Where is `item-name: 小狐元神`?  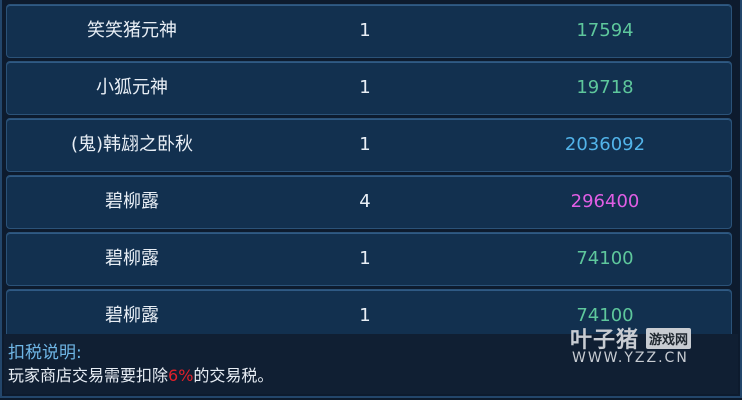 item-name: 小狐元神 is located at coordinates (132, 87).